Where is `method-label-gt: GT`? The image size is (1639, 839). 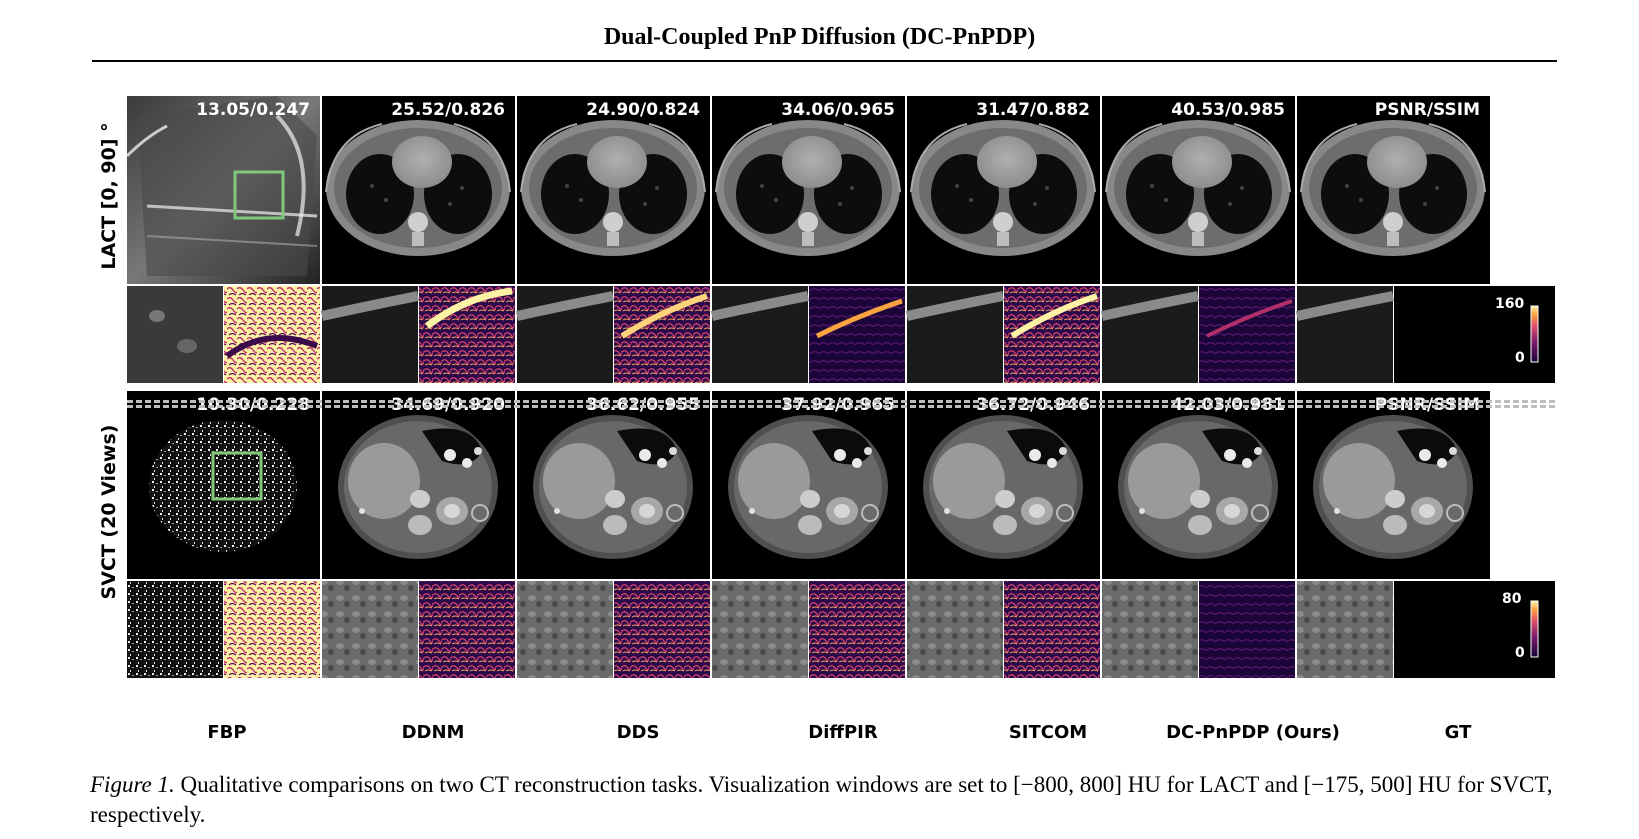
method-label-gt: GT is located at coordinates (1458, 732).